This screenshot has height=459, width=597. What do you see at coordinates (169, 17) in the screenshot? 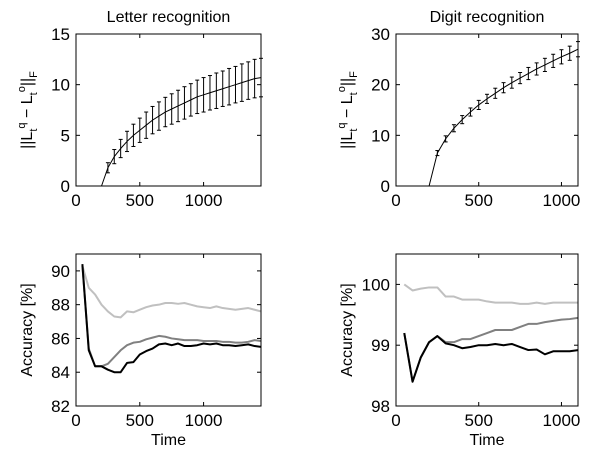
I see `chart-title: Letter recognition` at bounding box center [169, 17].